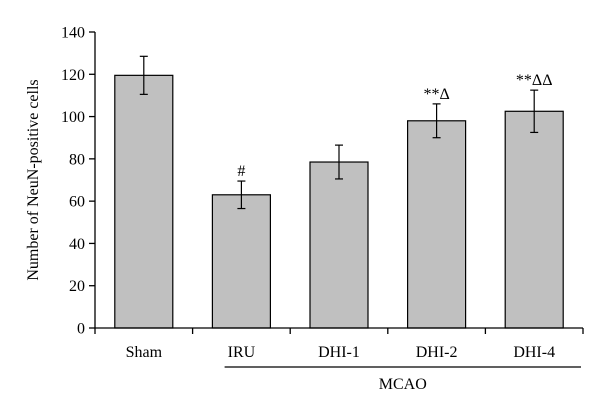 This screenshot has height=413, width=600. I want to click on x-tick-label: DHI-1, so click(339, 352).